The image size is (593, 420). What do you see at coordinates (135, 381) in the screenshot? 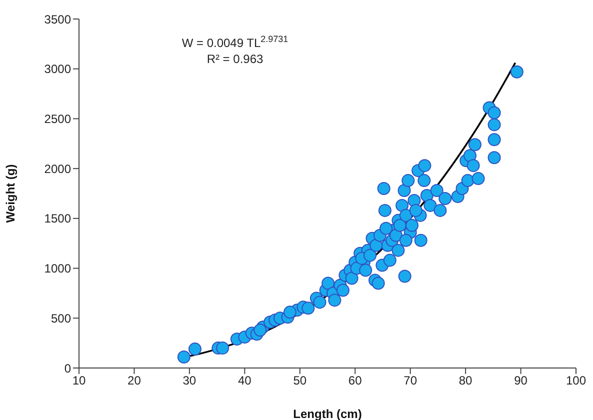
I see `x-tick-label: 20` at bounding box center [135, 381].